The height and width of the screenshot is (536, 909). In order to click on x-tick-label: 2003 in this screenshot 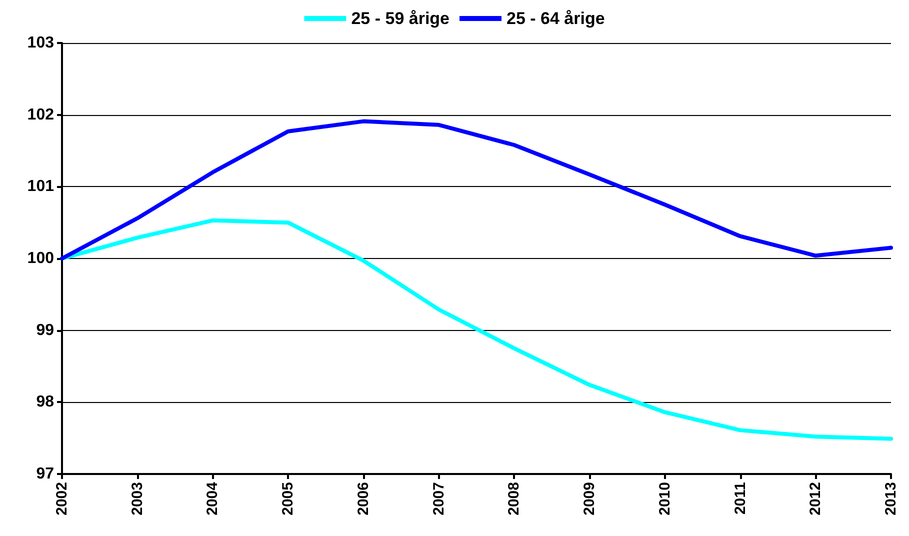, I will do `click(137, 499)`.